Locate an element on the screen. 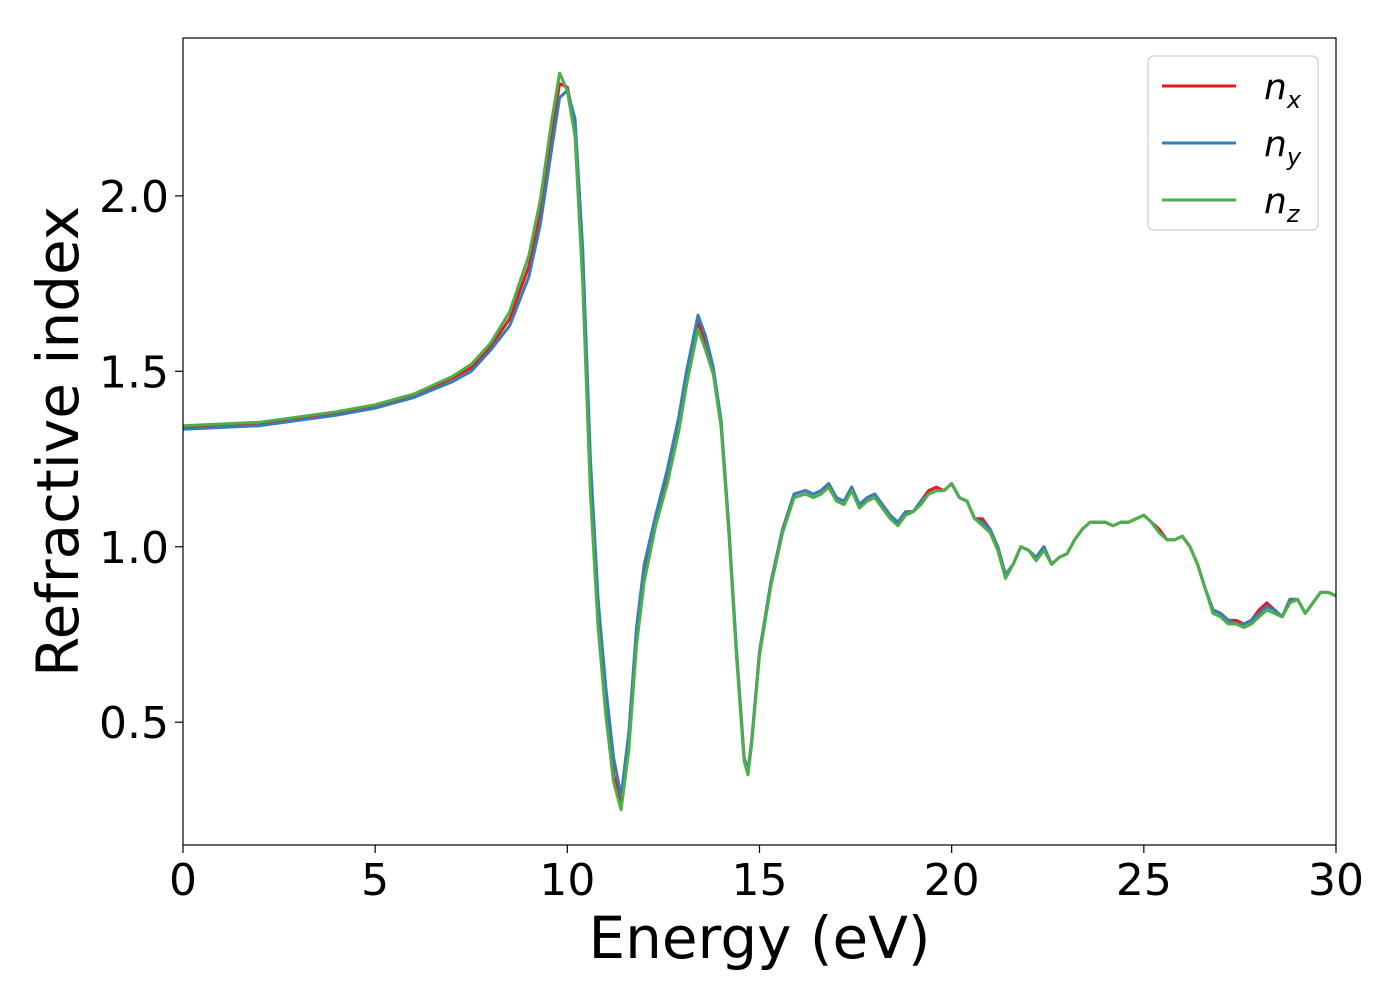 Image resolution: width=1400 pixels, height=1000 pixels. x-axis-ticks: 0 5 10 15 20 25 30 is located at coordinates (766, 875).